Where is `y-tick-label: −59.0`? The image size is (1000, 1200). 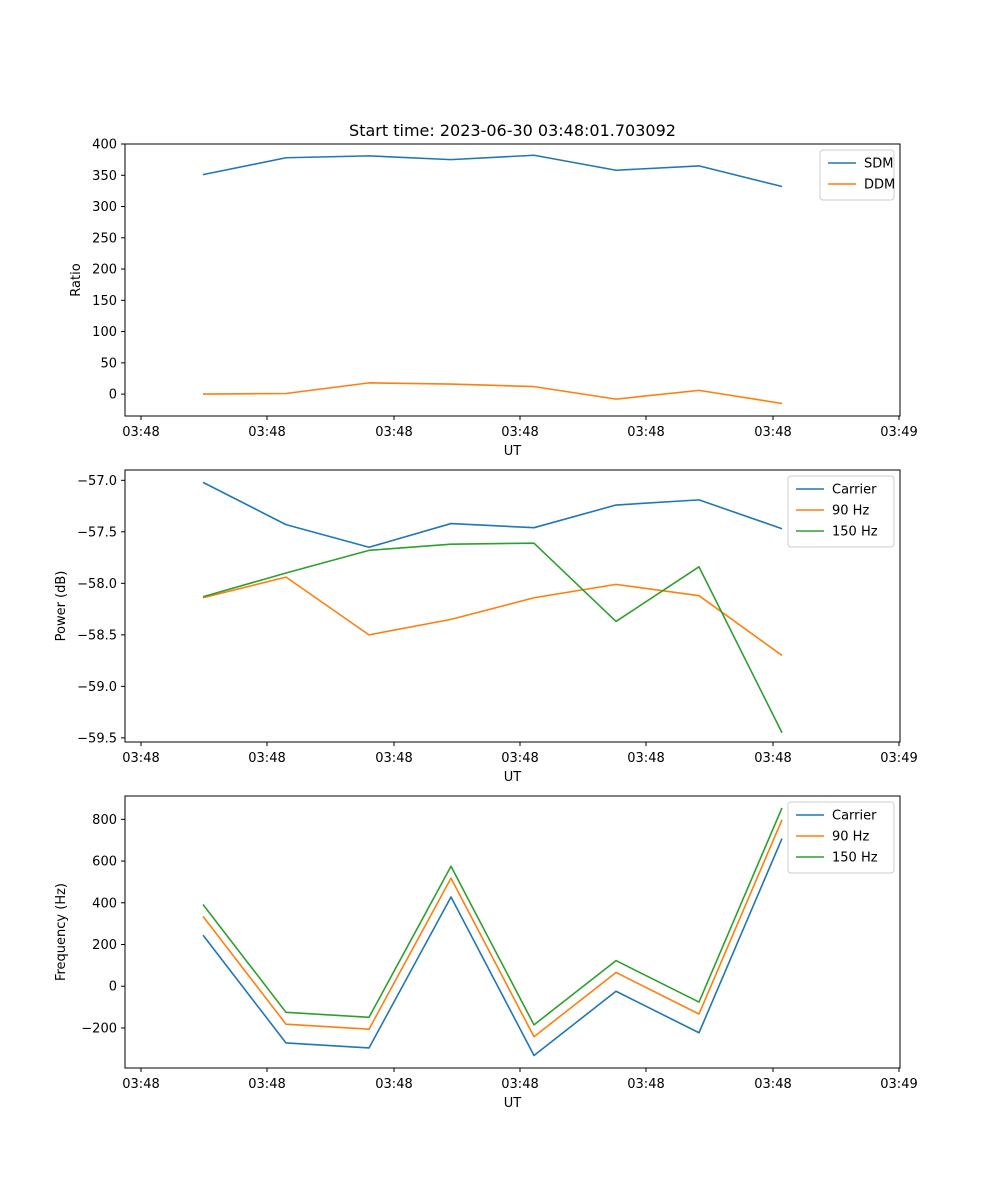
y-tick-label: −59.0 is located at coordinates (97, 687).